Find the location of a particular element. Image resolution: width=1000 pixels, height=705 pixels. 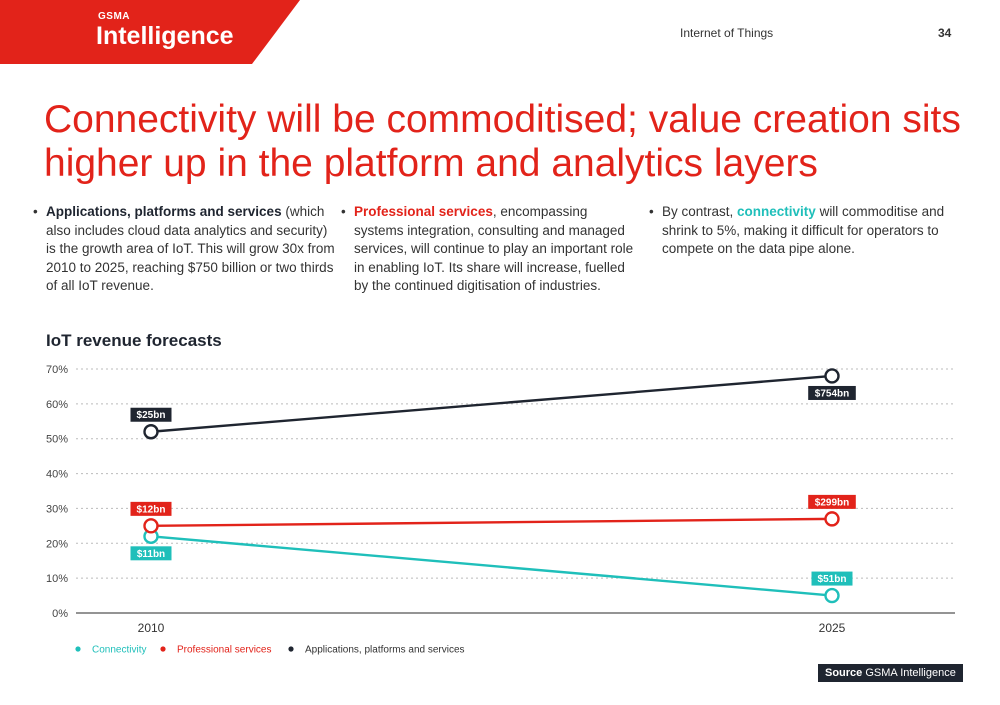

data-label: $754bn is located at coordinates (832, 393).